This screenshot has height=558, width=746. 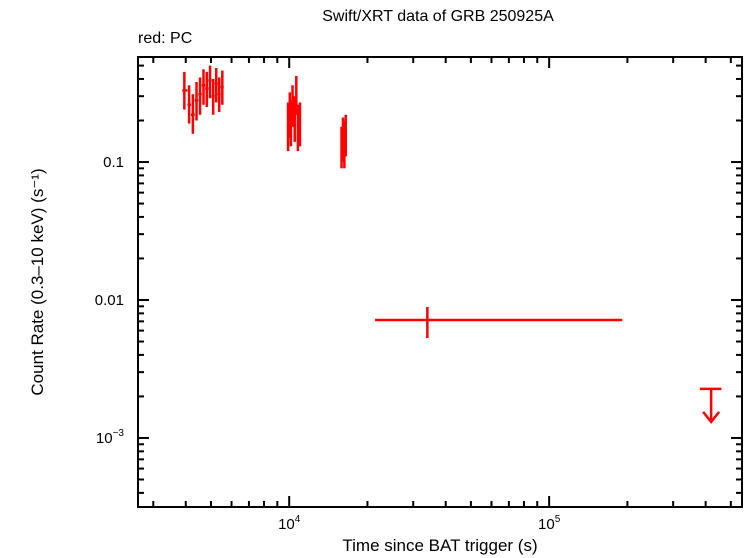 What do you see at coordinates (440, 545) in the screenshot?
I see `x-axis-label: Time since BAT trigger (s)` at bounding box center [440, 545].